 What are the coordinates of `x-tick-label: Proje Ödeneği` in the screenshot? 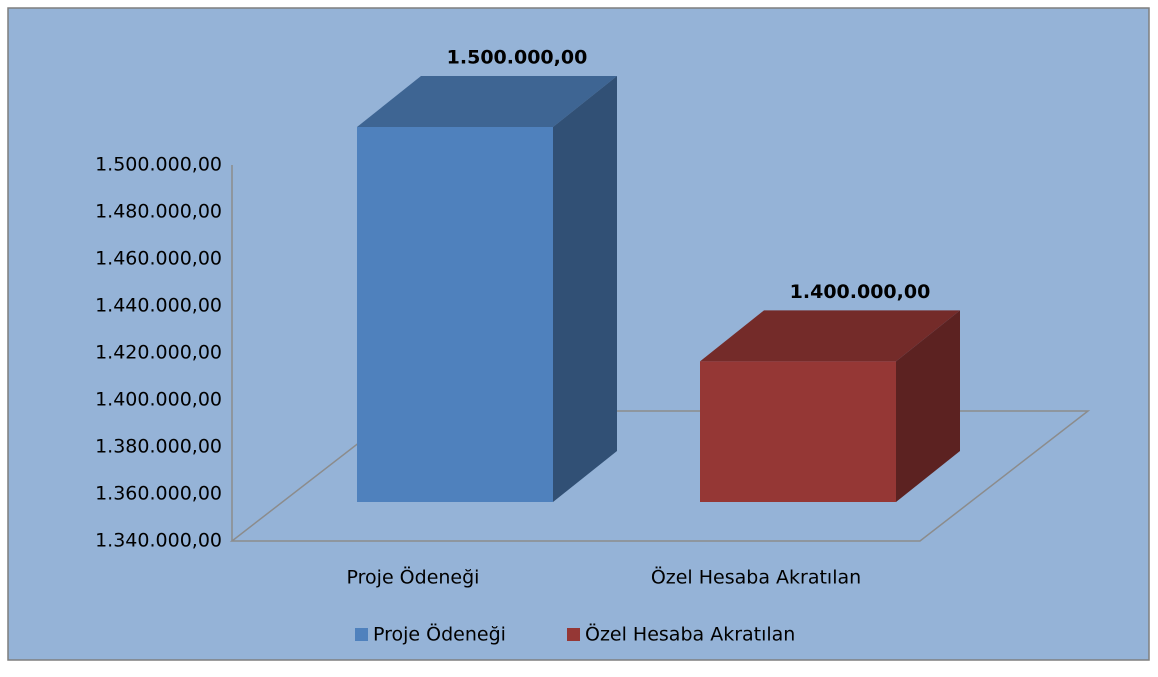 It's located at (413, 577).